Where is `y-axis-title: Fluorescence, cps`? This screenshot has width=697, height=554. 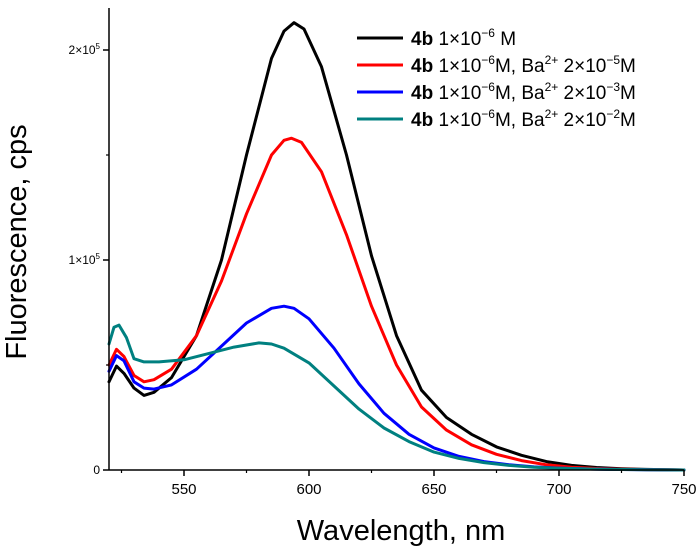
y-axis-title: Fluorescence, cps is located at coordinates (17, 241).